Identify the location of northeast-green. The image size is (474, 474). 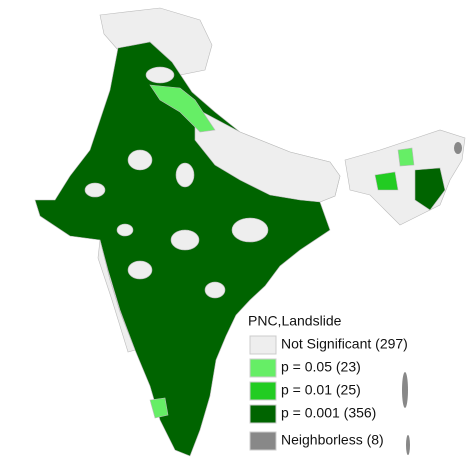
(430, 189).